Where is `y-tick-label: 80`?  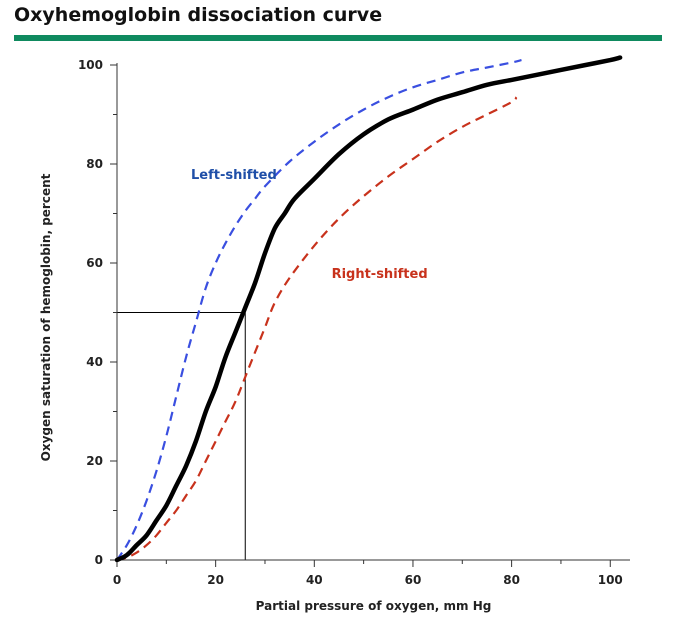 y-tick-label: 80 is located at coordinates (94, 164).